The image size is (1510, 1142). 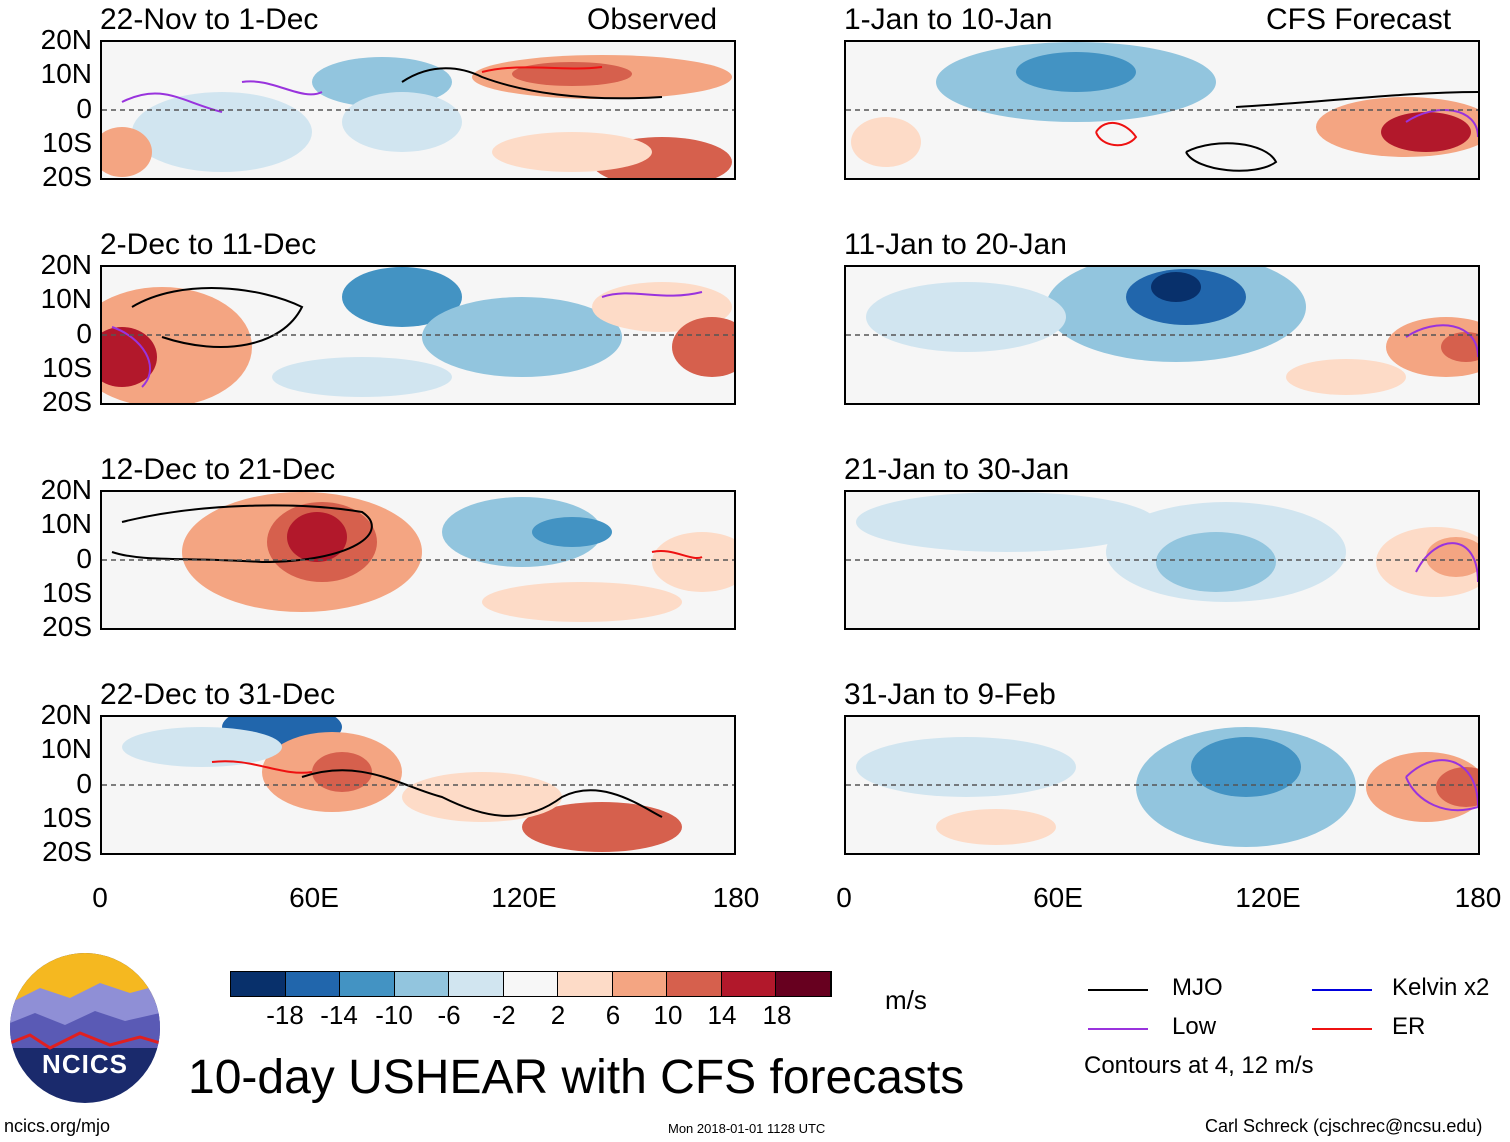 What do you see at coordinates (957, 469) in the screenshot?
I see `panel-title: 21-Jan to 30-Jan` at bounding box center [957, 469].